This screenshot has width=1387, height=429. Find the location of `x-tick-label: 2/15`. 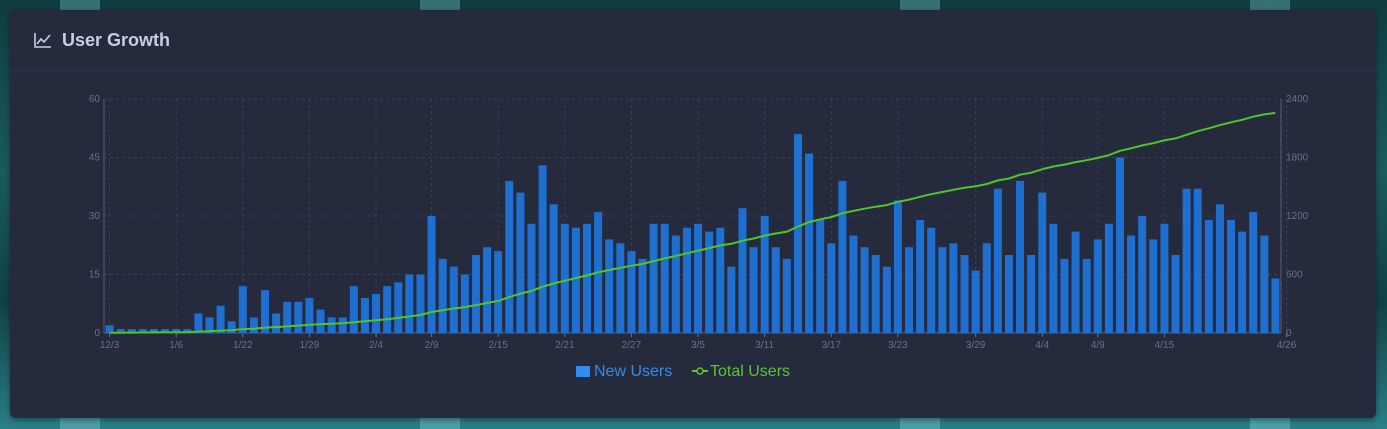

x-tick-label: 2/15 is located at coordinates (498, 345).